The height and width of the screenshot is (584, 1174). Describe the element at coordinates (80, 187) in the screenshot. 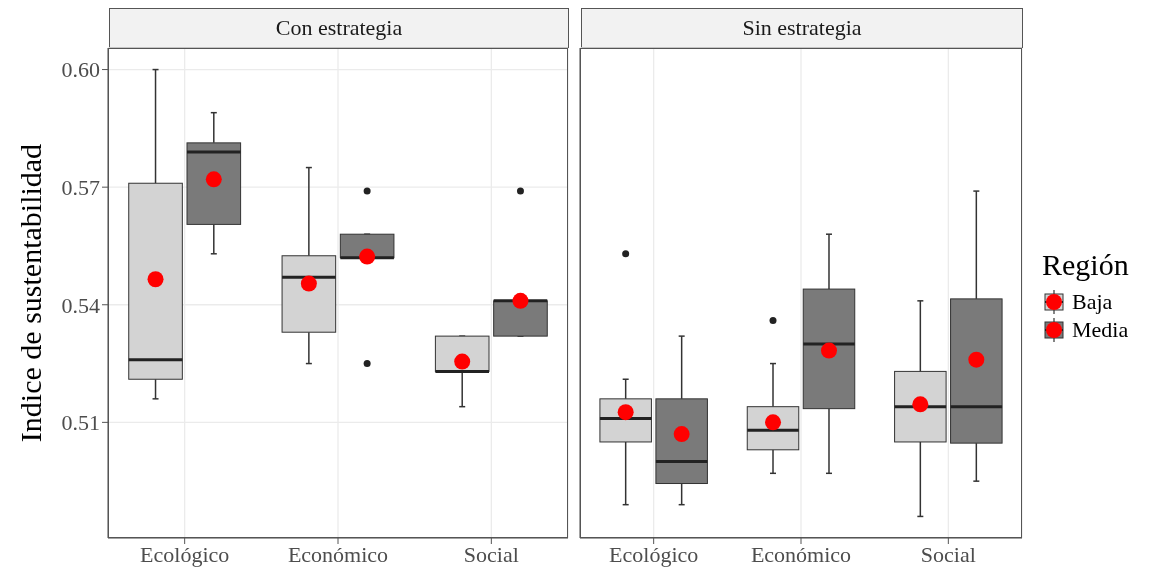

I see `y-tick-label: 0.57` at that location.